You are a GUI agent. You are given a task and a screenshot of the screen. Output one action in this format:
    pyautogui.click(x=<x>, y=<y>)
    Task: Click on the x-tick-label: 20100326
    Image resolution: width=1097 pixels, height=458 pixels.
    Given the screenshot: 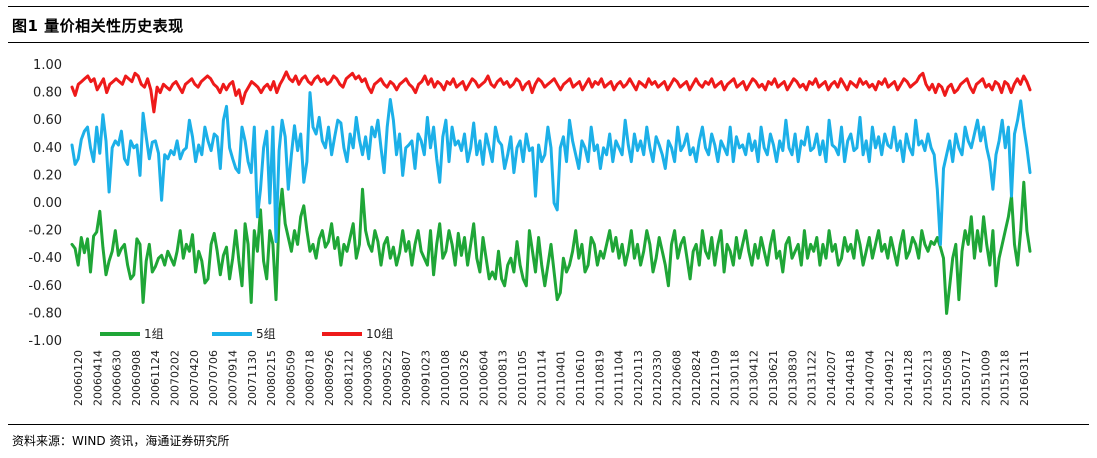 What is the action you would take?
    pyautogui.click(x=464, y=378)
    